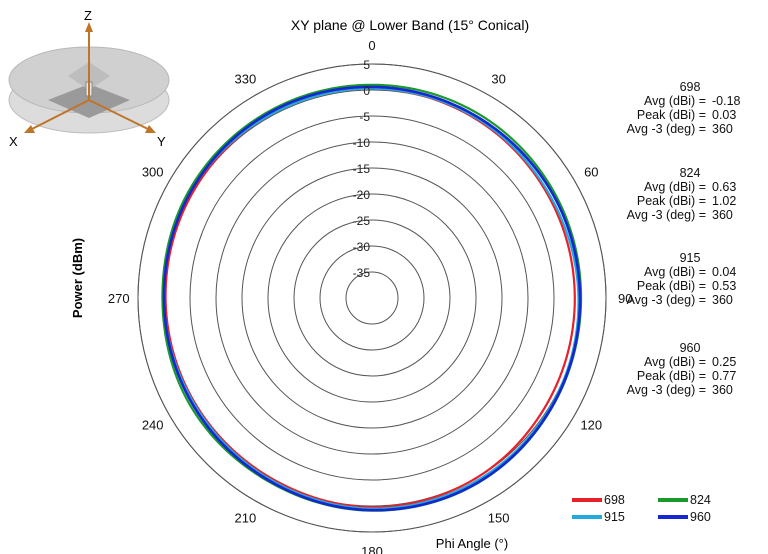  I want to click on grid-ring, so click(372, 298).